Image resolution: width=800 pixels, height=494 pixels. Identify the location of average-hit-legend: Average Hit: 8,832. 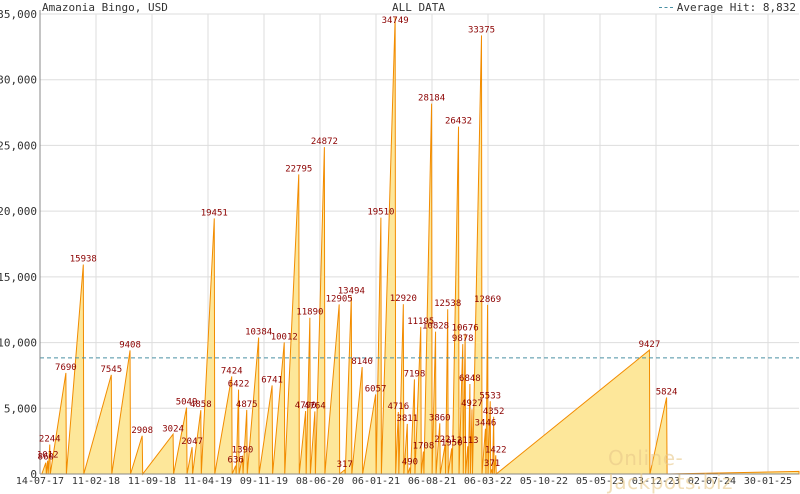
(727, 7).